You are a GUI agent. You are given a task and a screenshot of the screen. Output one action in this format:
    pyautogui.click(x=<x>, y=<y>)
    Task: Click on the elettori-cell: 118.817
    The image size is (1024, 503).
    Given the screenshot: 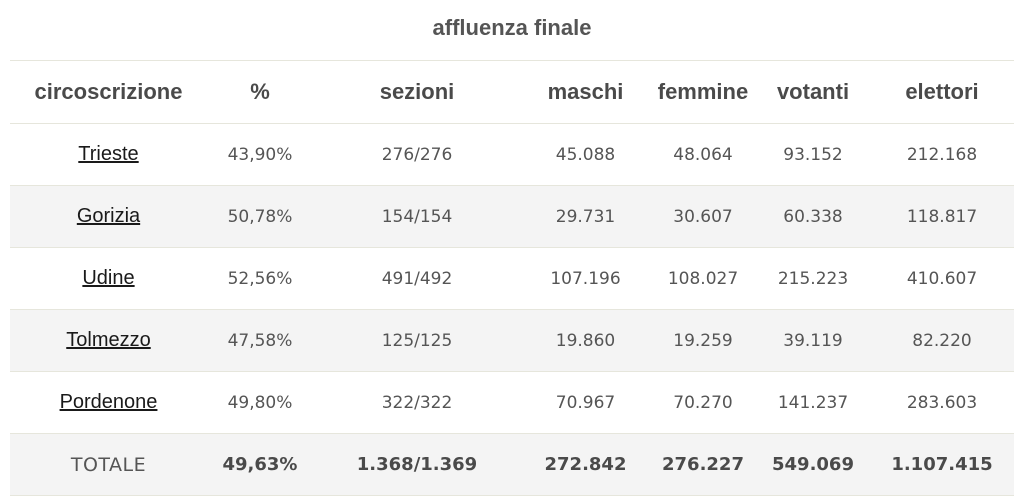 What is the action you would take?
    pyautogui.click(x=942, y=216)
    